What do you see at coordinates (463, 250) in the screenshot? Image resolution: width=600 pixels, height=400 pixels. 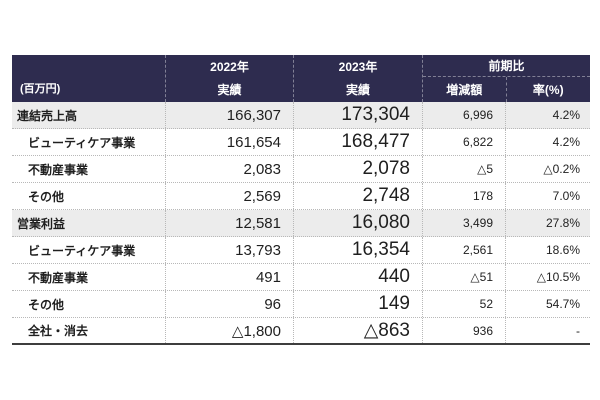 I see `diff-value-cell: 2,561` at bounding box center [463, 250].